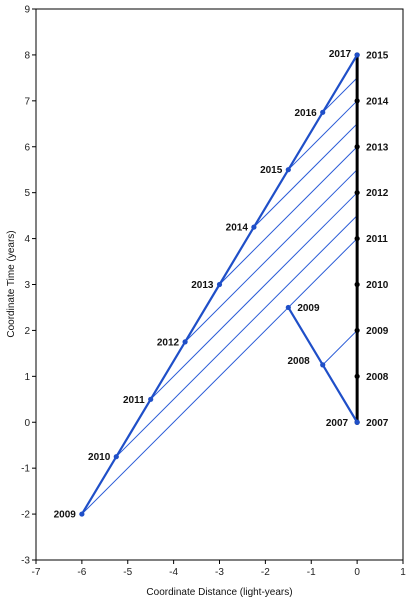 The height and width of the screenshot is (600, 411). What do you see at coordinates (27, 193) in the screenshot?
I see `y-tick-label: 5` at bounding box center [27, 193].